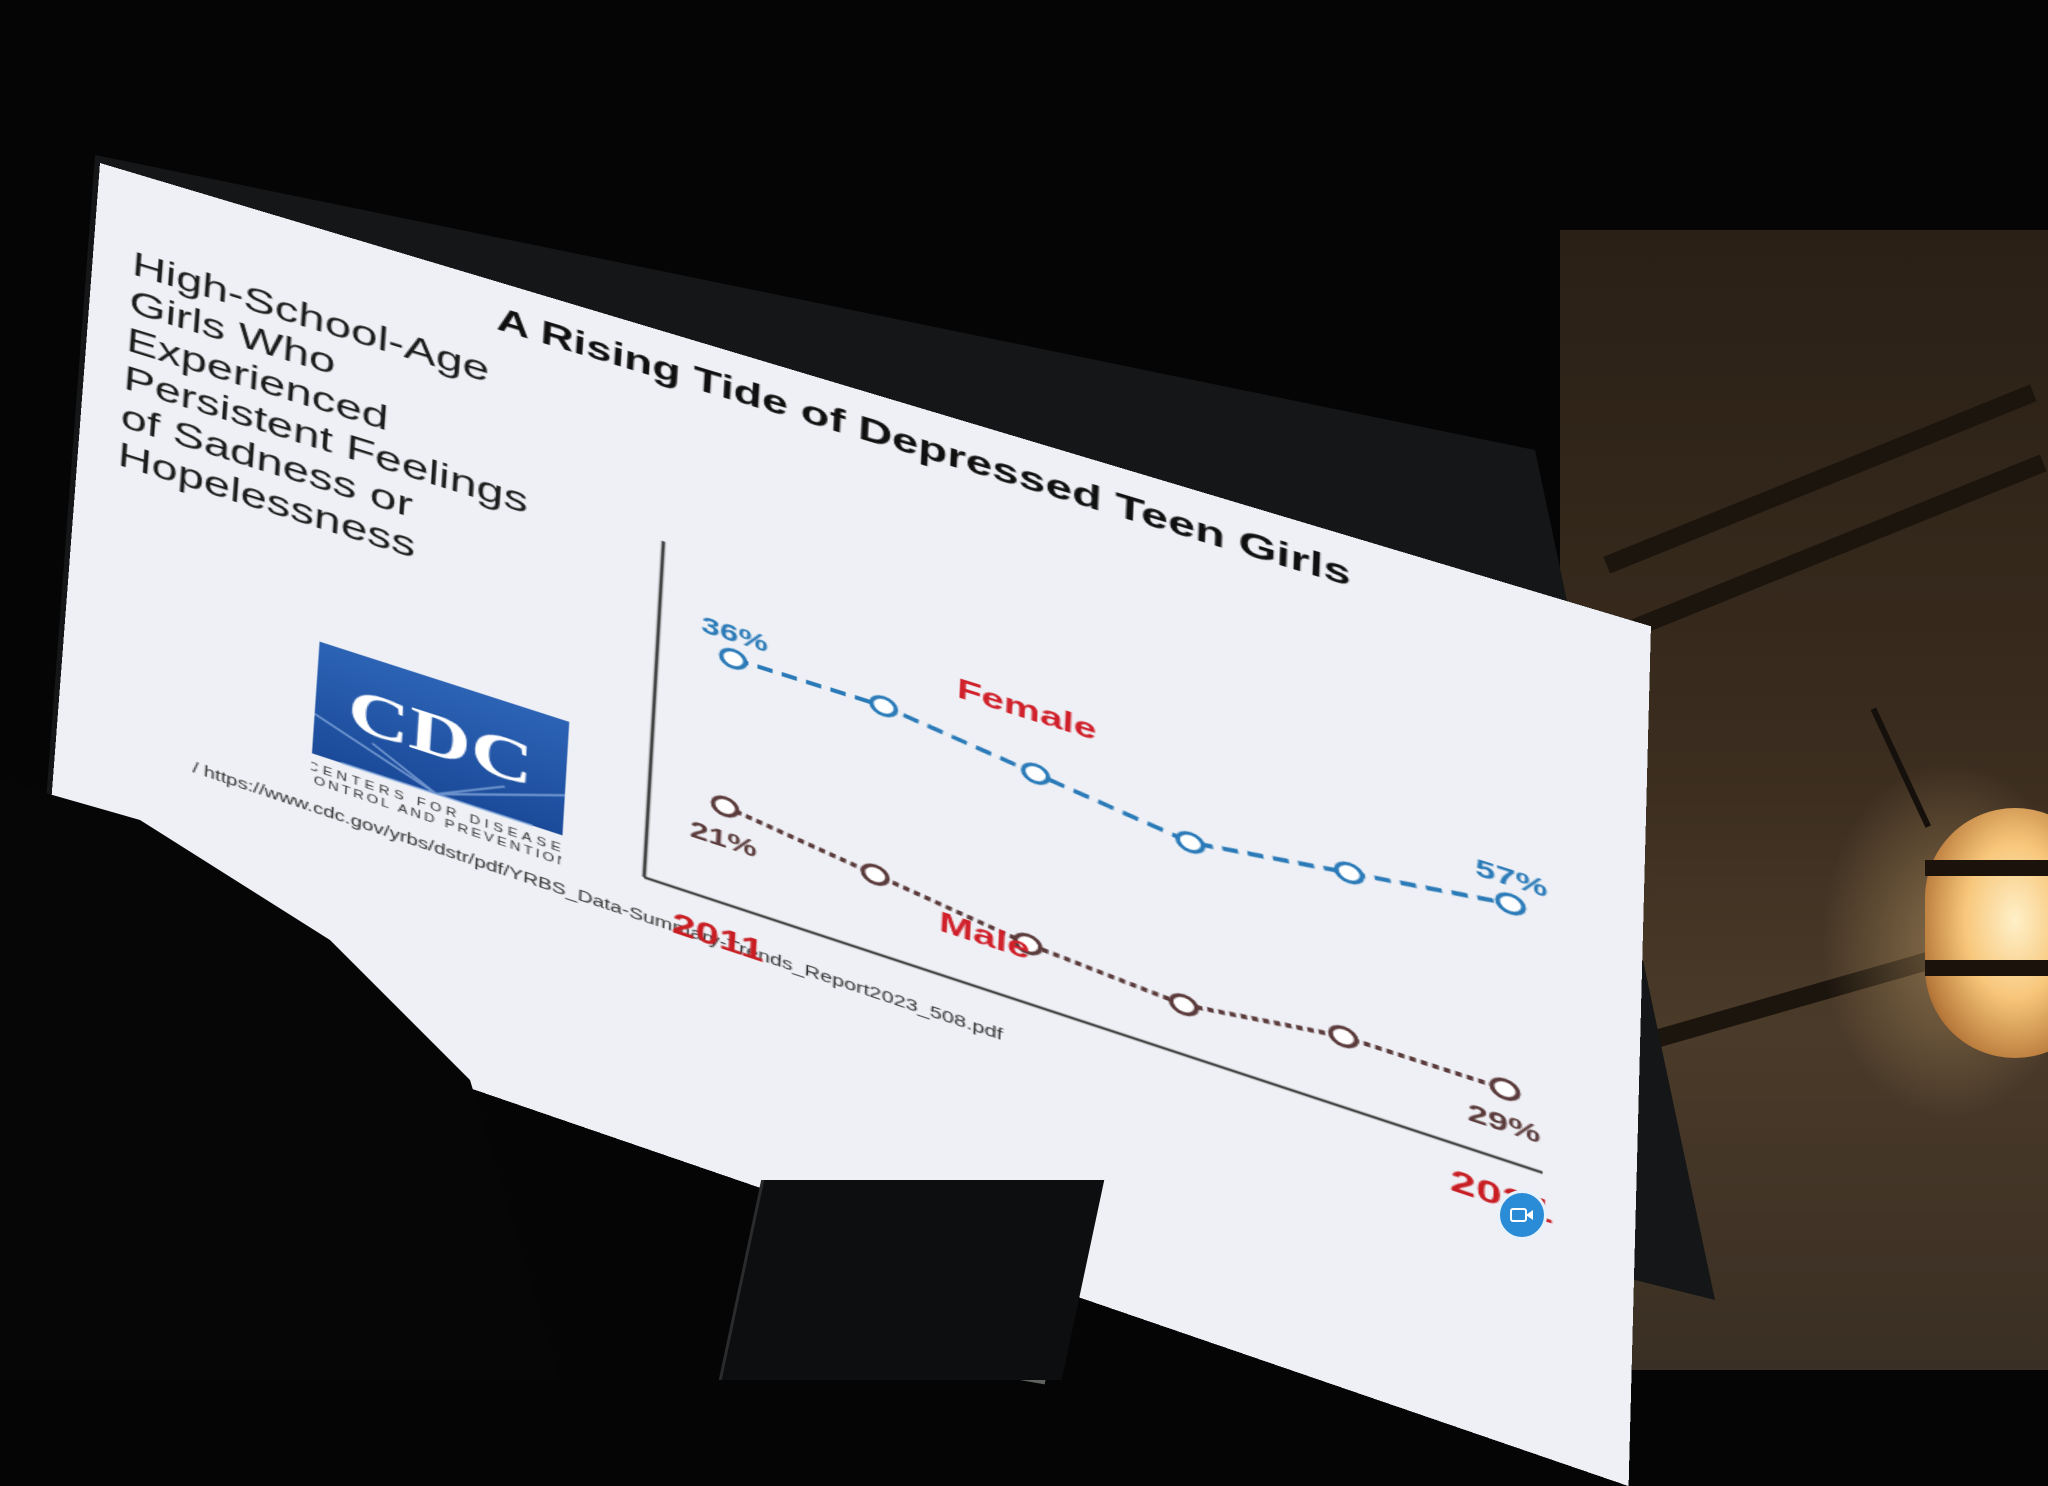 The height and width of the screenshot is (1486, 2048). I want to click on series-name-label: Male, so click(985, 935).